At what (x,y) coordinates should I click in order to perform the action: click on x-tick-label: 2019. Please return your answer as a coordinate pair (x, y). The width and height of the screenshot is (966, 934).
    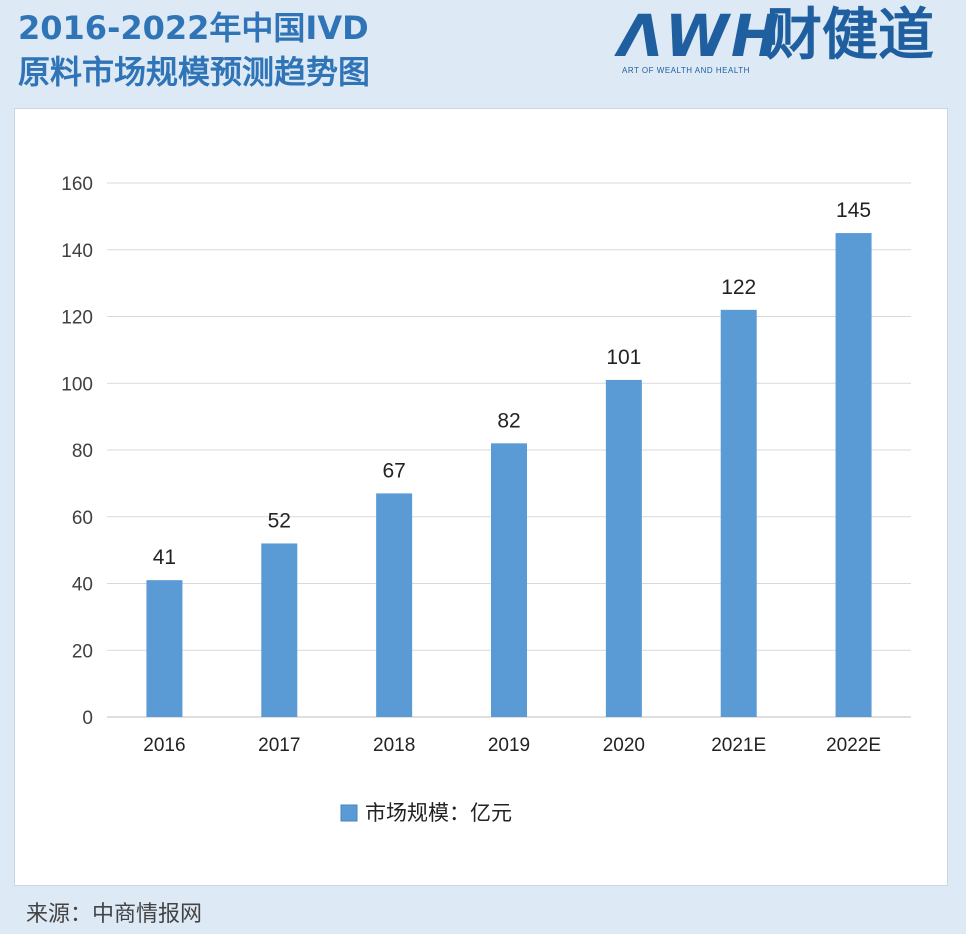
    Looking at the image, I should click on (509, 745).